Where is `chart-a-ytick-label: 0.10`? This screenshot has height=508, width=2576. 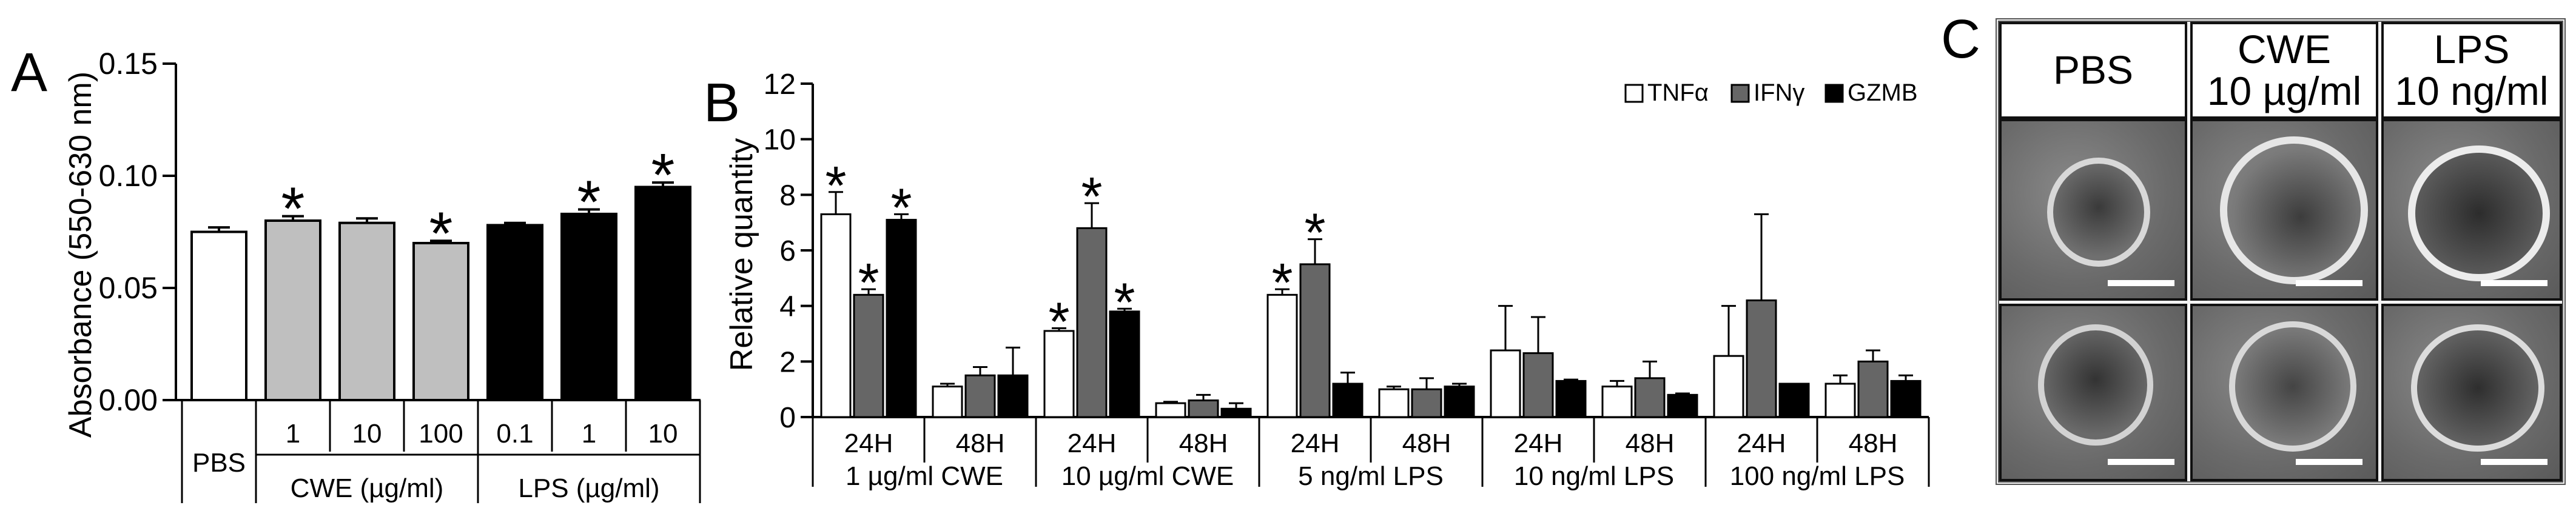 chart-a-ytick-label: 0.10 is located at coordinates (128, 176).